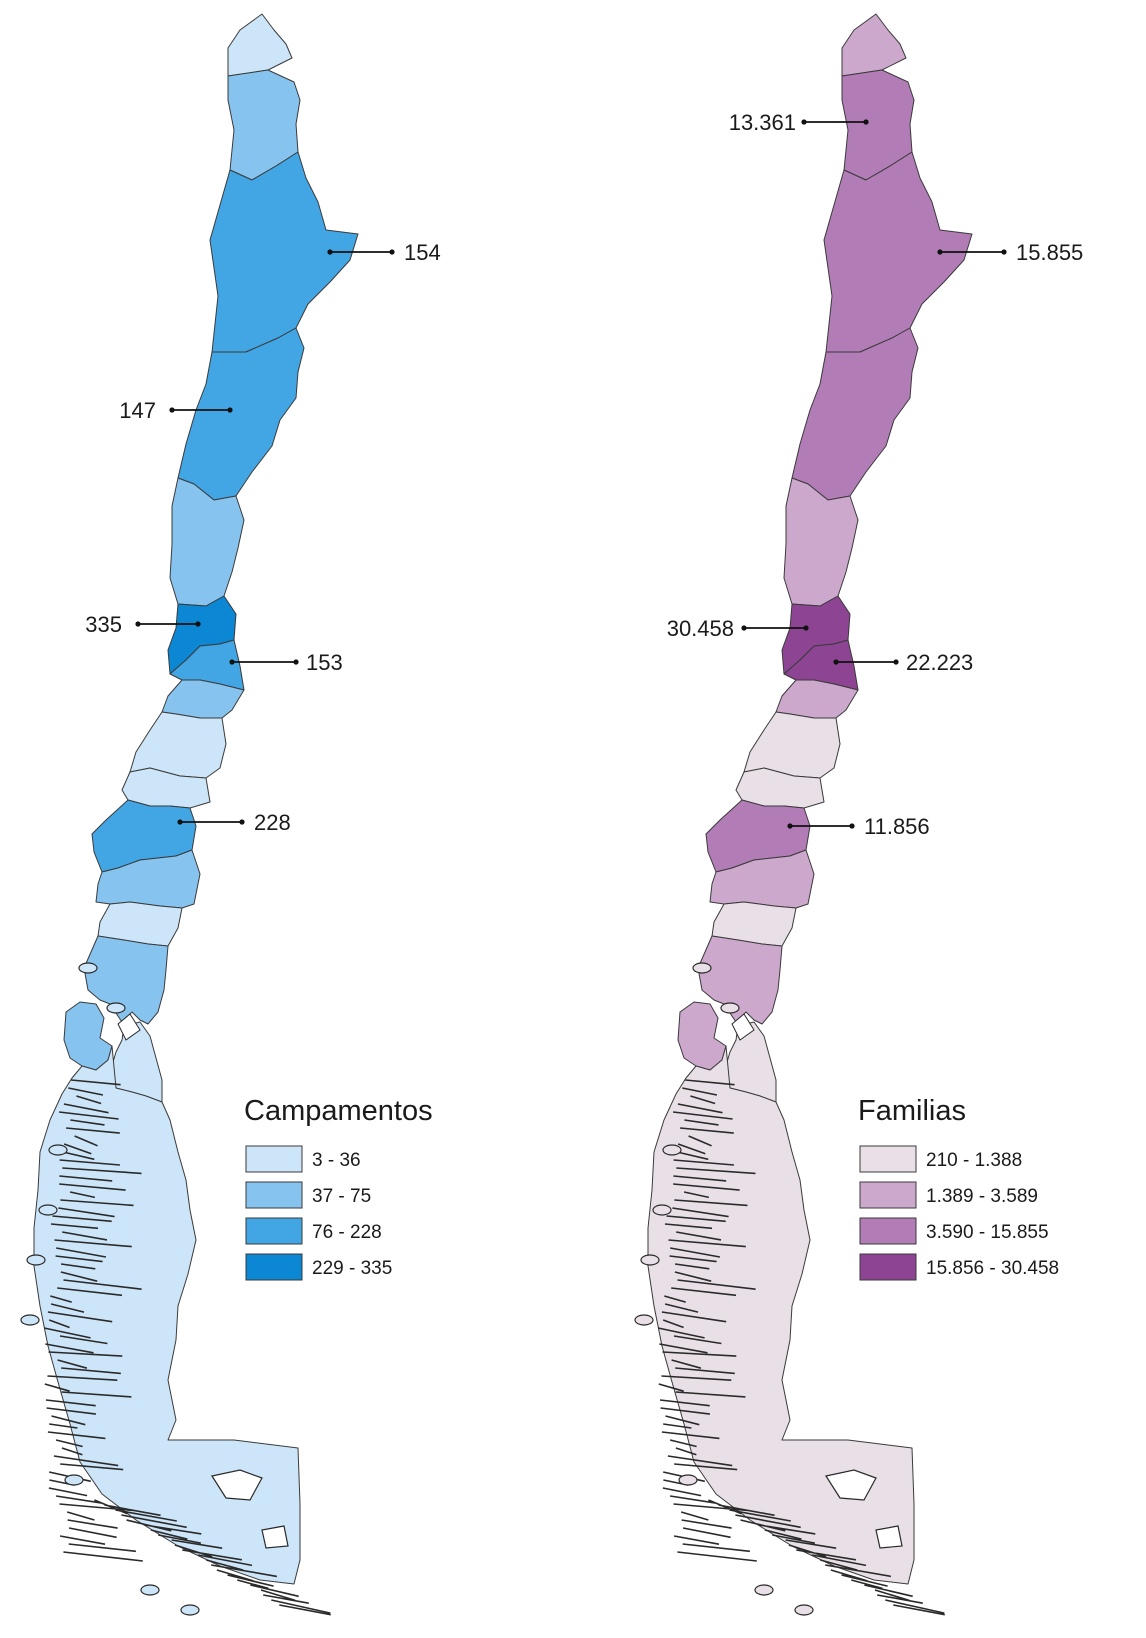 Image resolution: width=1146 pixels, height=1638 pixels. I want to click on campamentos-legend-label: 37 - 75, so click(341, 1196).